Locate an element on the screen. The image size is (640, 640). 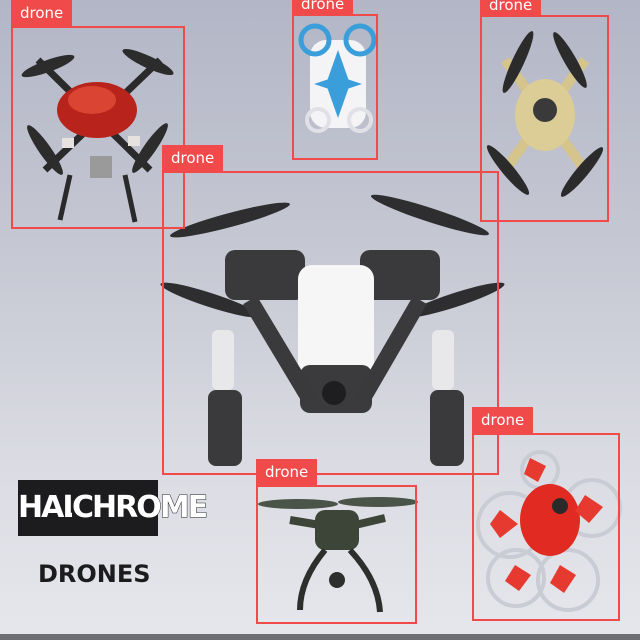
logo-word-chrome: CHROME is located at coordinates (139, 508).